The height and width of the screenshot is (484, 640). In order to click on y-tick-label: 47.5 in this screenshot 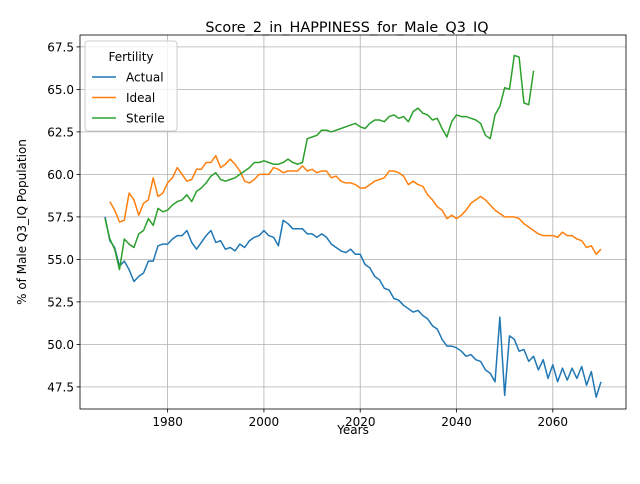, I will do `click(60, 387)`.